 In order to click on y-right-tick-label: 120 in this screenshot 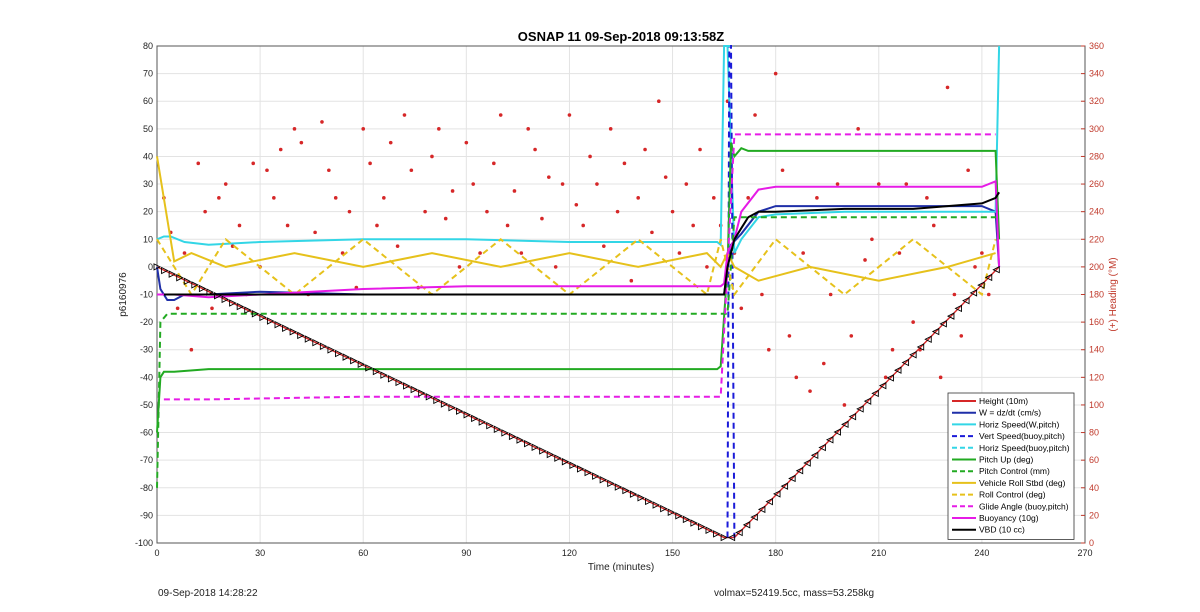, I will do `click(1096, 377)`.